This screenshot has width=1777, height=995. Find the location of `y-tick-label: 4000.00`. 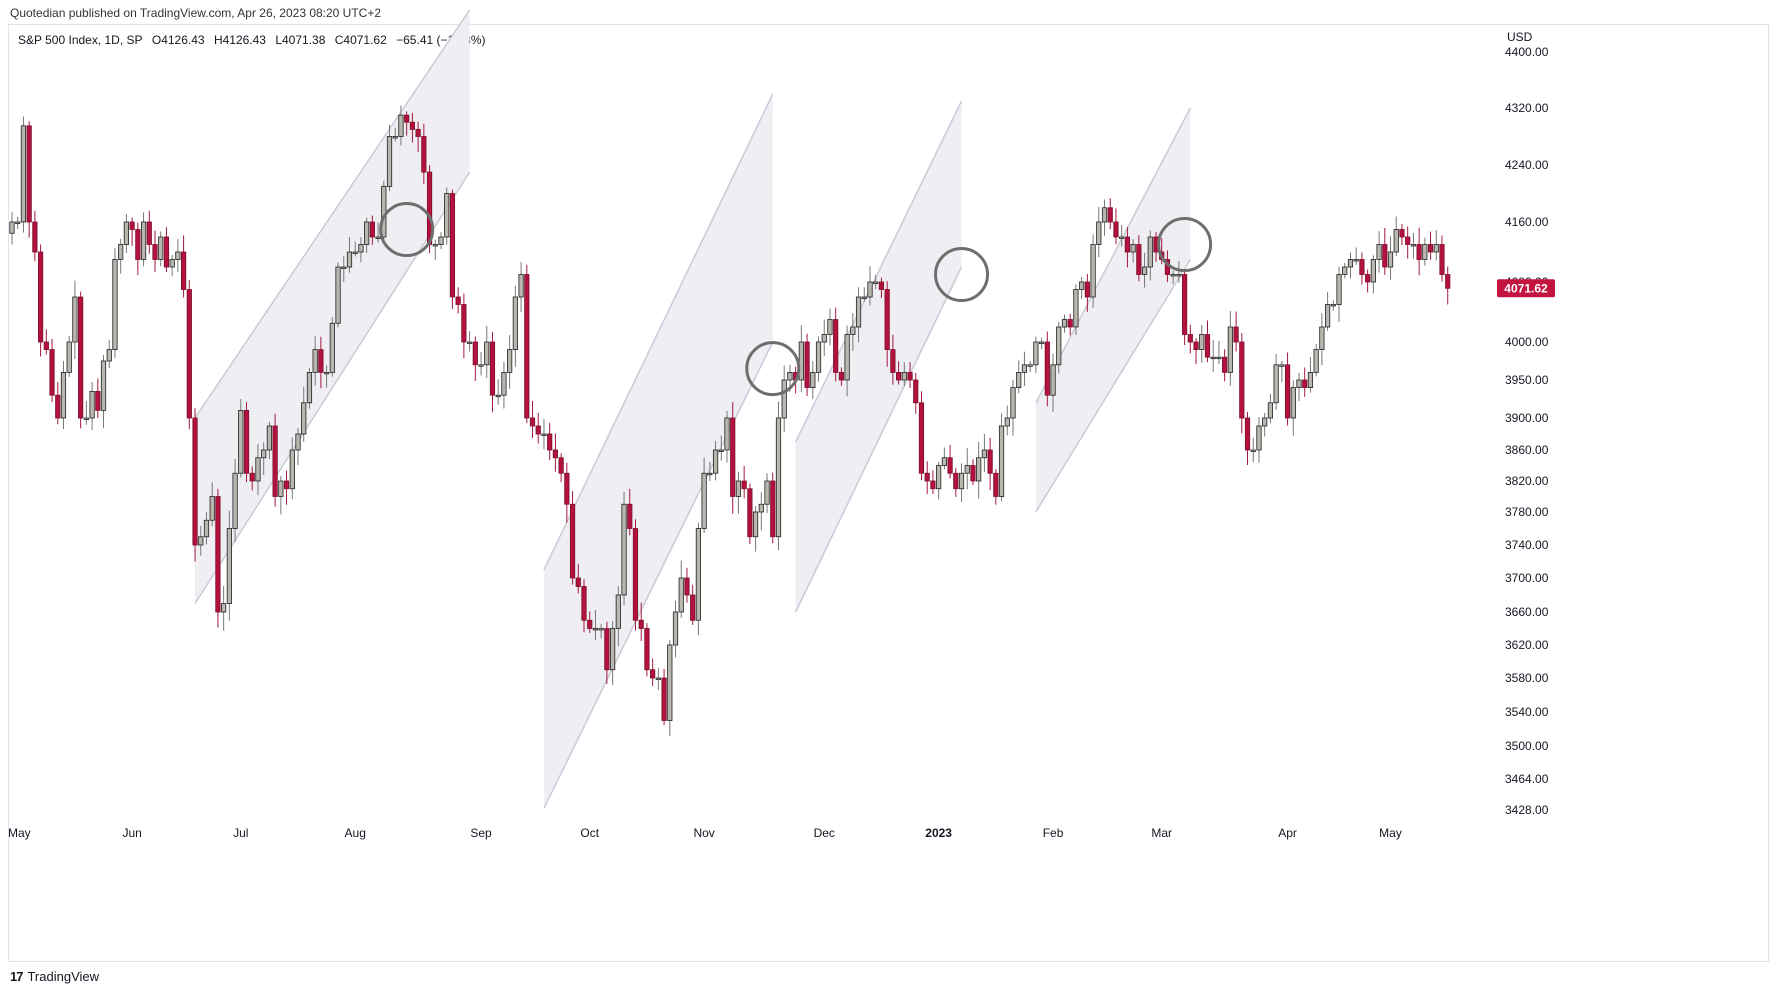

y-tick-label: 4000.00 is located at coordinates (1527, 342).